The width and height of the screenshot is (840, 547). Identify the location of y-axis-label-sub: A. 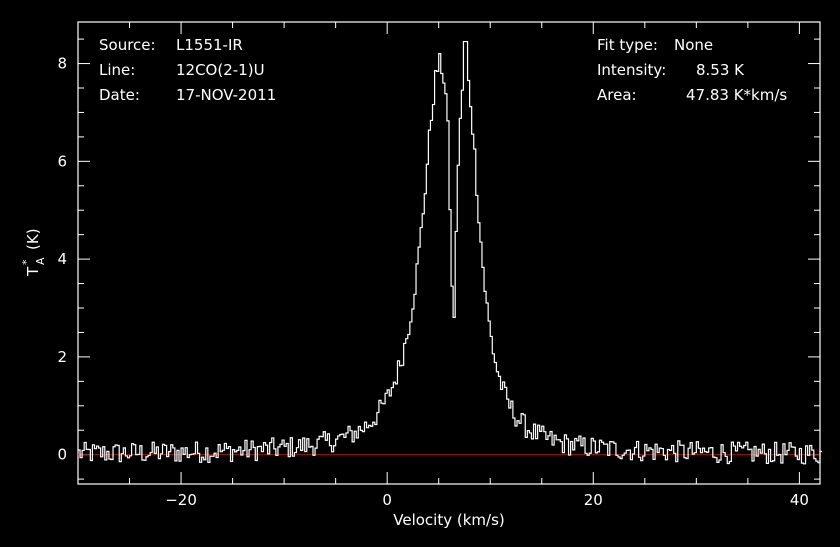
(40, 261).